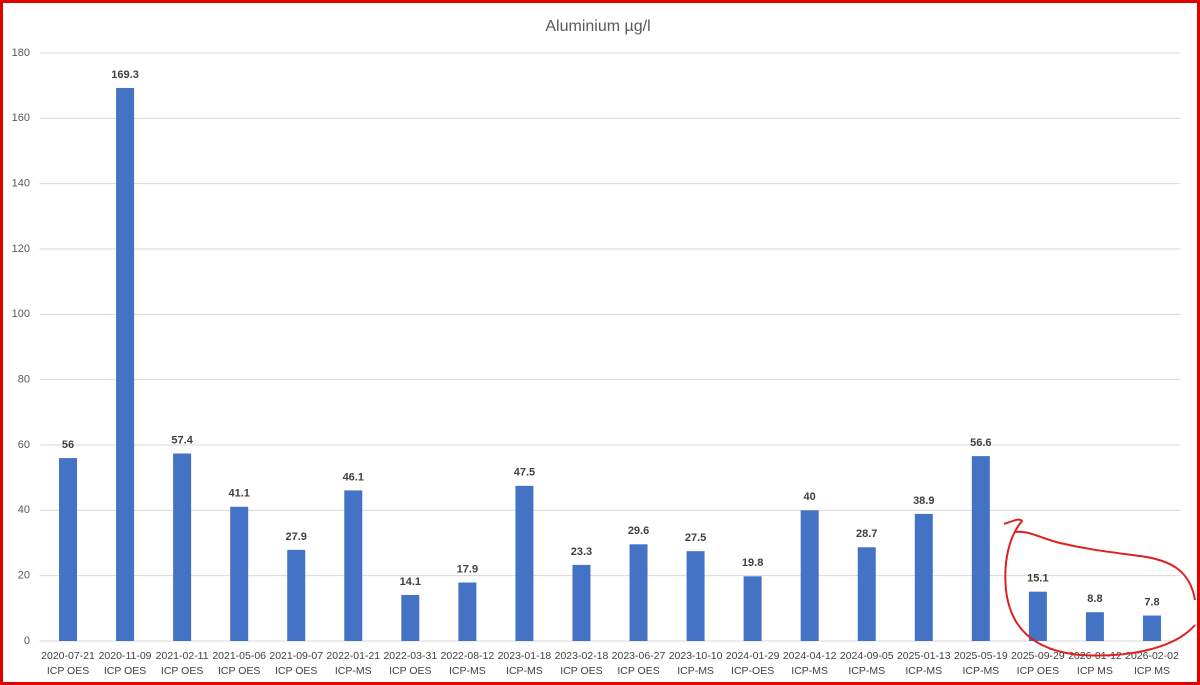 The height and width of the screenshot is (685, 1200). Describe the element at coordinates (525, 656) in the screenshot. I see `x-tick-label: 2023-01-18` at that location.